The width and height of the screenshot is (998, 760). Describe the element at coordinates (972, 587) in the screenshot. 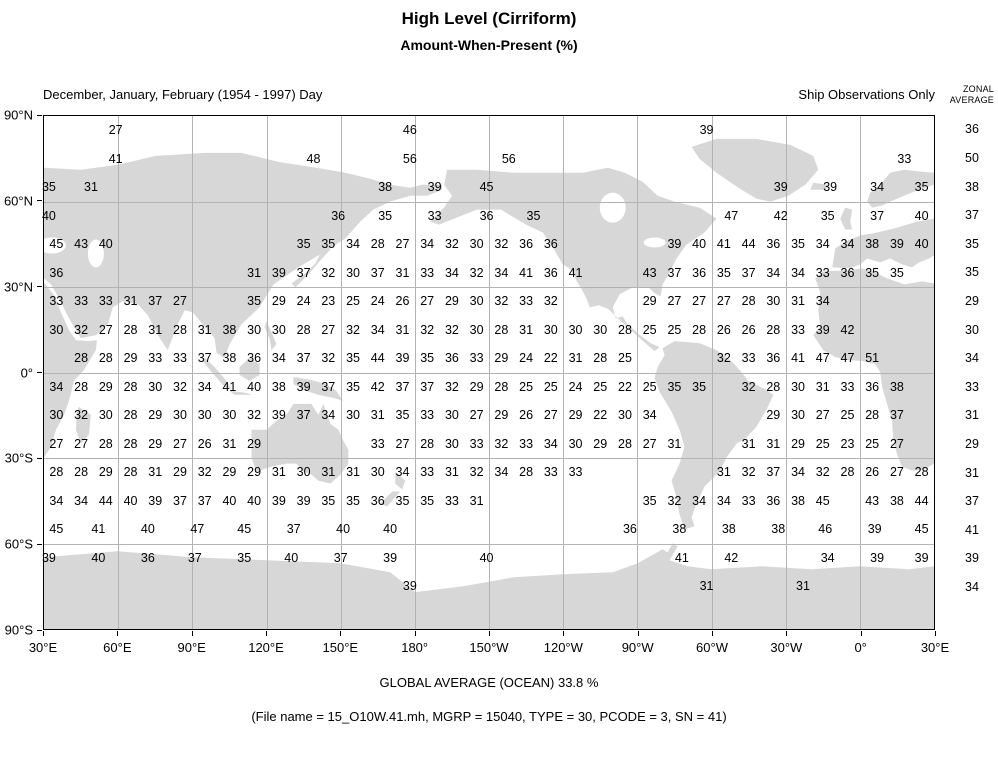

I see `zonal-average-value: 34` at that location.